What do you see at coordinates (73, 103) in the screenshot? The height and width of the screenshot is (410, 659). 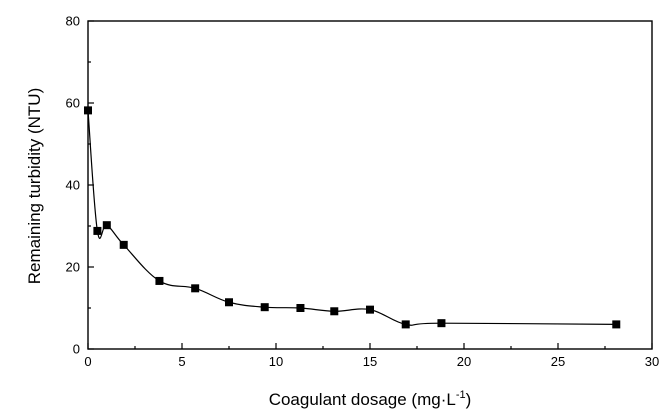 I see `y-tick-label: 60` at bounding box center [73, 103].